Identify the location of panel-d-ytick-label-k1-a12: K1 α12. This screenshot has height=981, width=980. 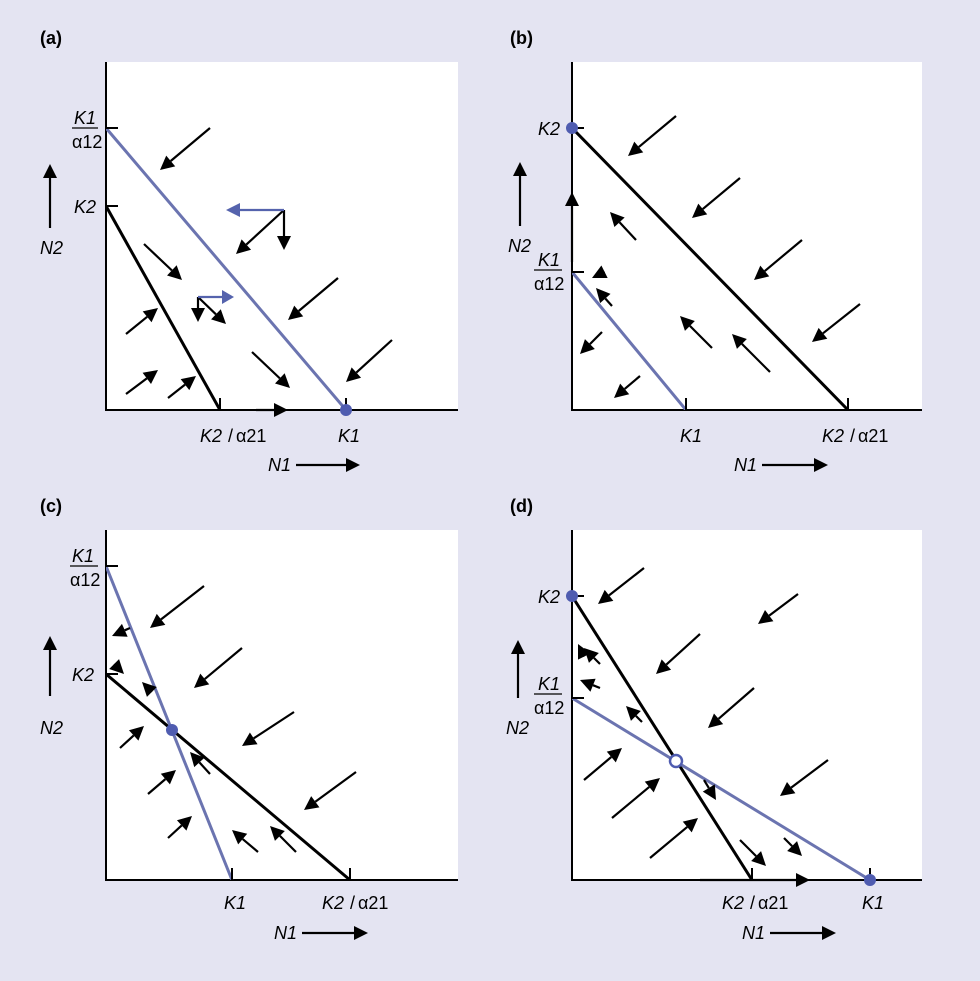
(549, 696).